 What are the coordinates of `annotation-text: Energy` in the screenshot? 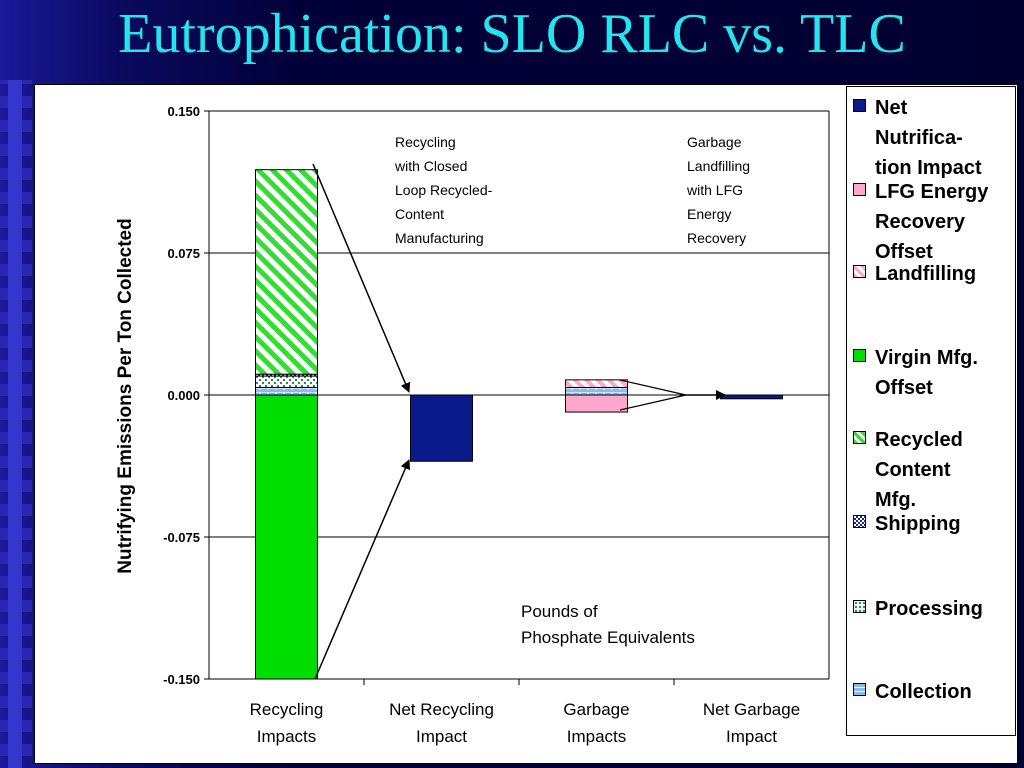 It's located at (709, 214).